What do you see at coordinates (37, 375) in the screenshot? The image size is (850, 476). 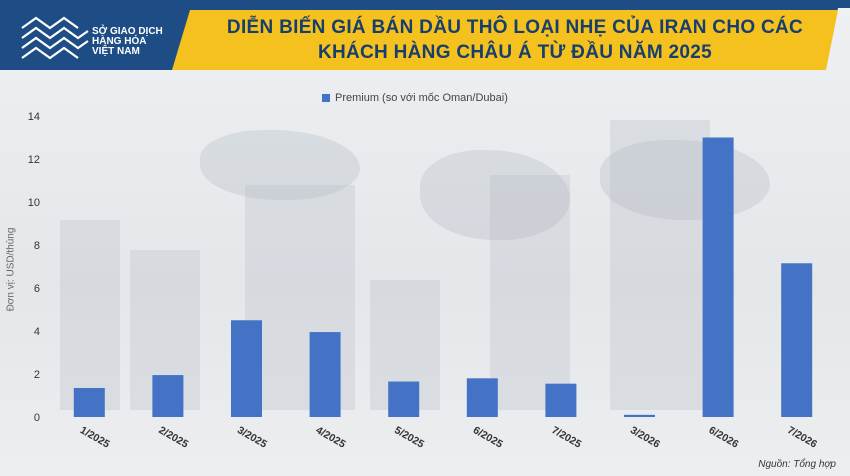 I see `y-tick-label: 2` at bounding box center [37, 375].